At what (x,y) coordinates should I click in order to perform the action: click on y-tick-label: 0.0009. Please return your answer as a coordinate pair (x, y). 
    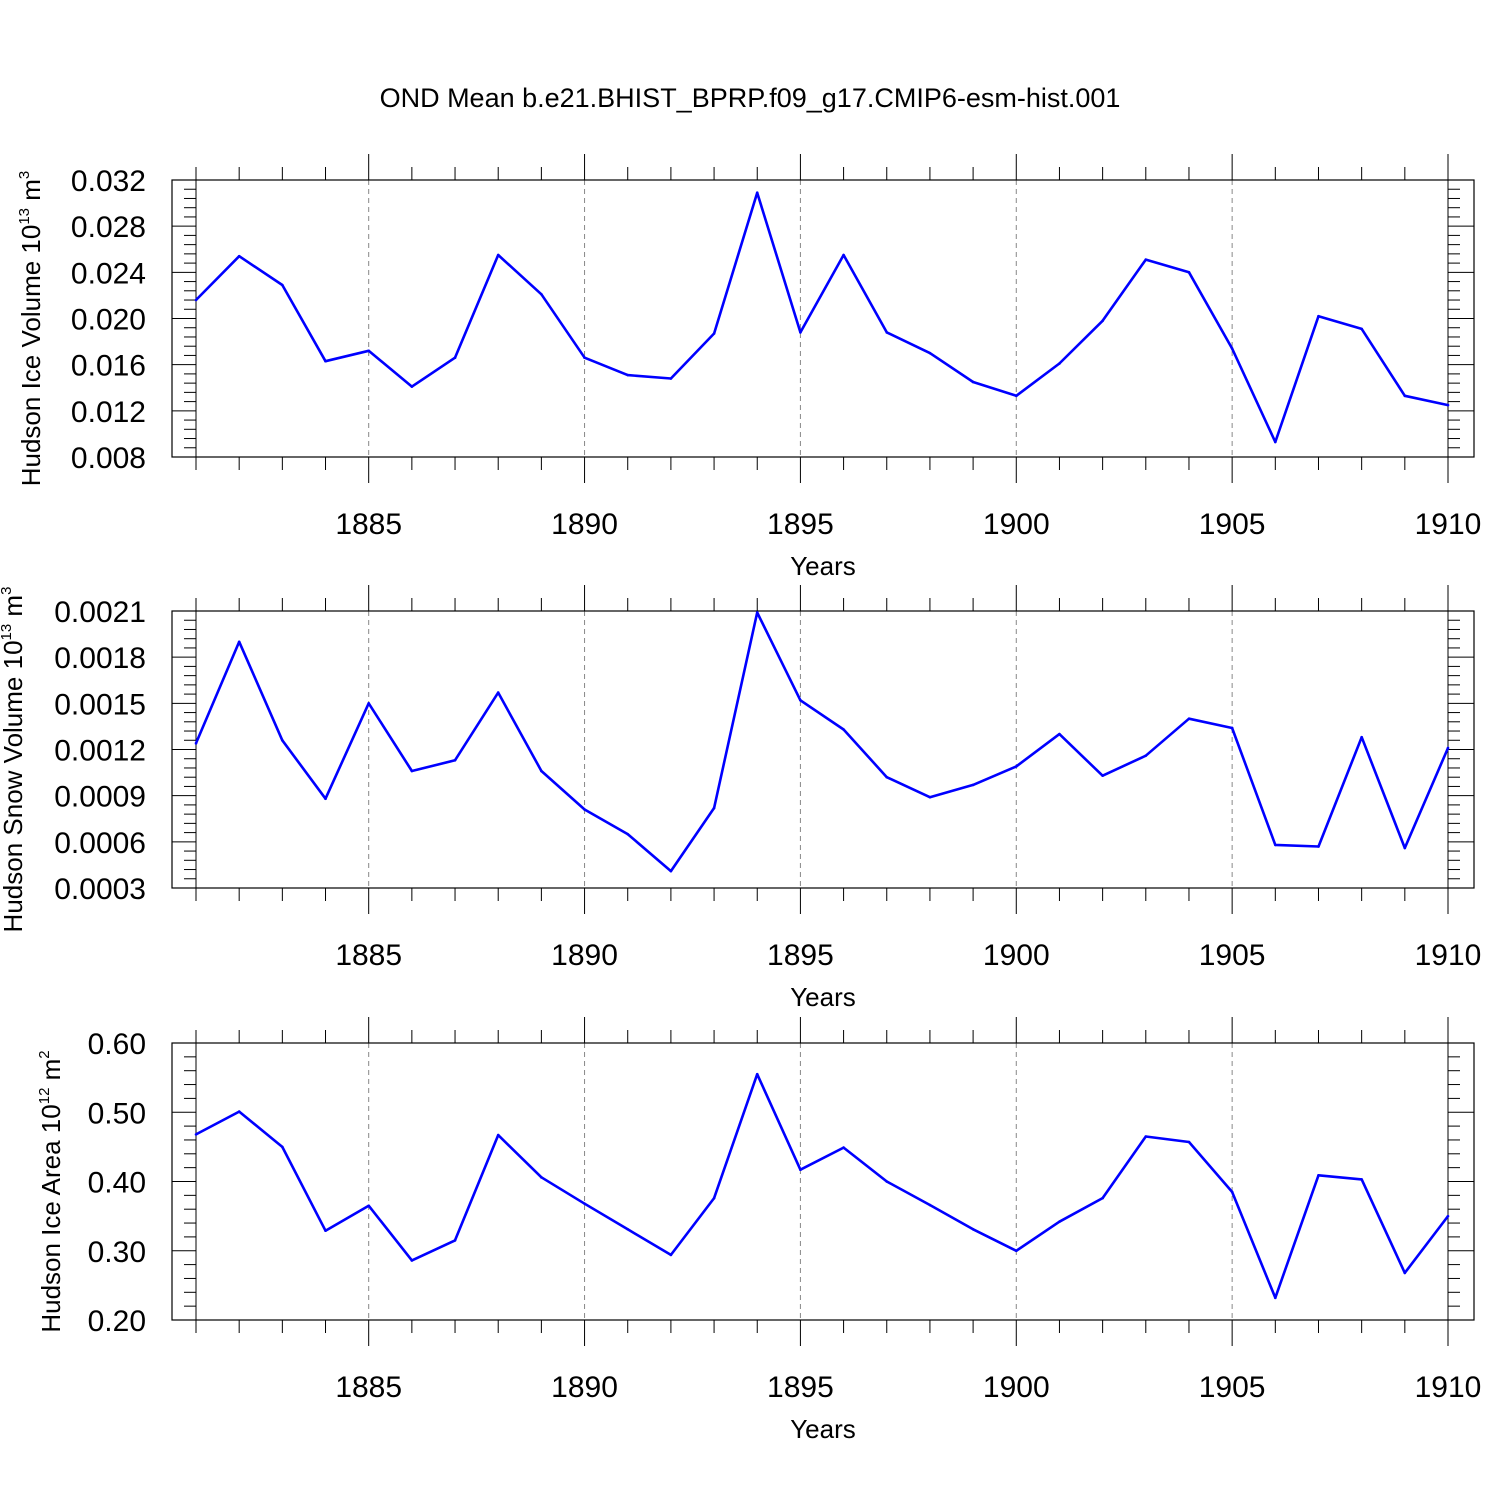
    Looking at the image, I should click on (100, 797).